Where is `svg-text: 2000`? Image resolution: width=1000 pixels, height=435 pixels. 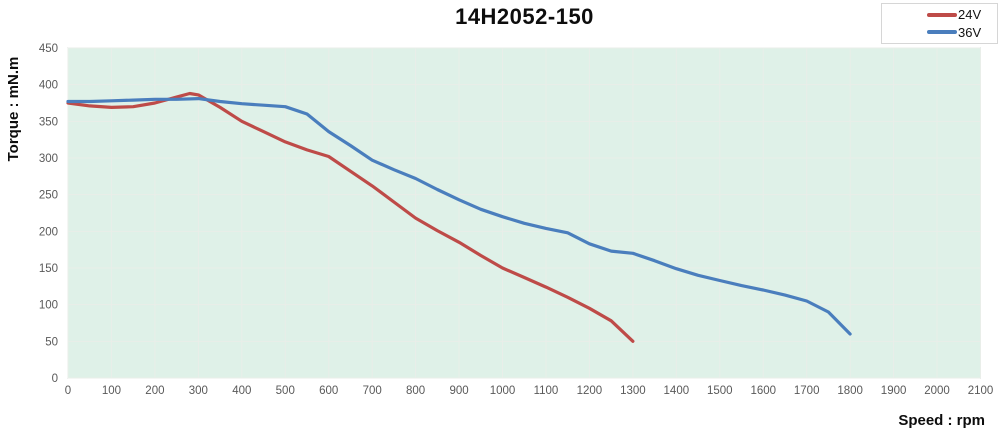
svg-text: 2000 is located at coordinates (937, 391).